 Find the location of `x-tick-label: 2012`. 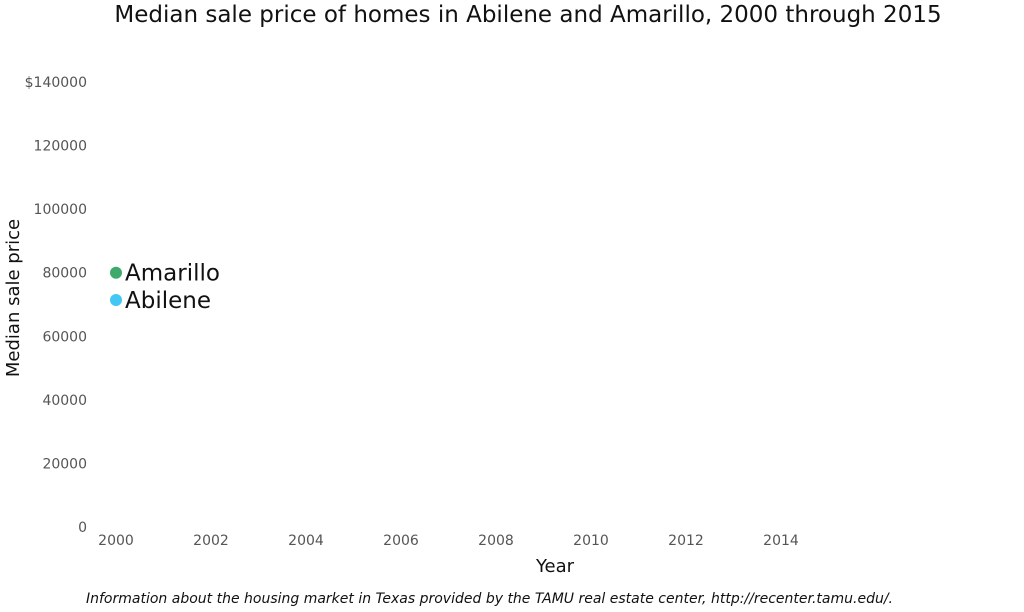

x-tick-label: 2012 is located at coordinates (686, 541).